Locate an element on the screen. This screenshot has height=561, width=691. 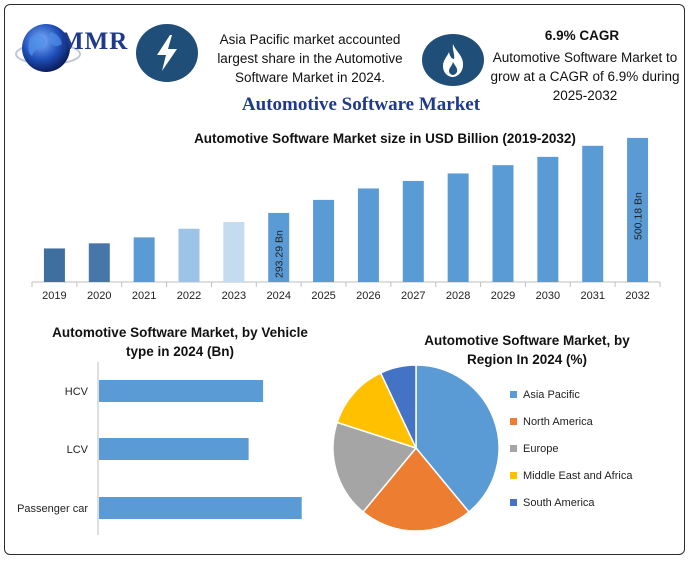
legend-label: North America is located at coordinates (558, 422).